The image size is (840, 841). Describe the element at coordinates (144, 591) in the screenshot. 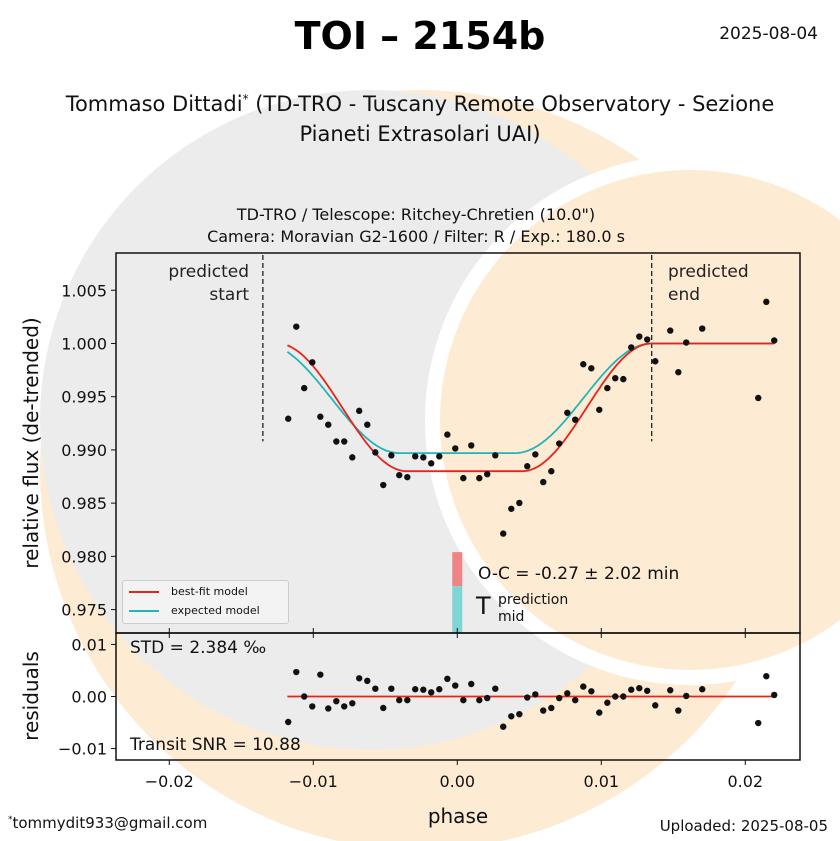

I see `legend-swatch-best-fit` at that location.